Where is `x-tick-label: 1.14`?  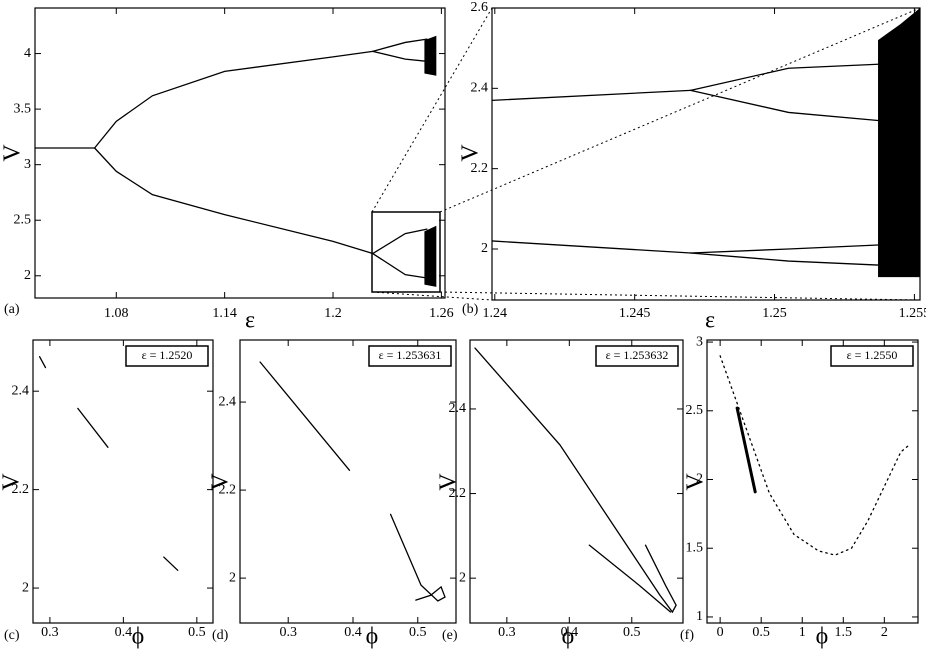 x-tick-label: 1.14 is located at coordinates (224, 313).